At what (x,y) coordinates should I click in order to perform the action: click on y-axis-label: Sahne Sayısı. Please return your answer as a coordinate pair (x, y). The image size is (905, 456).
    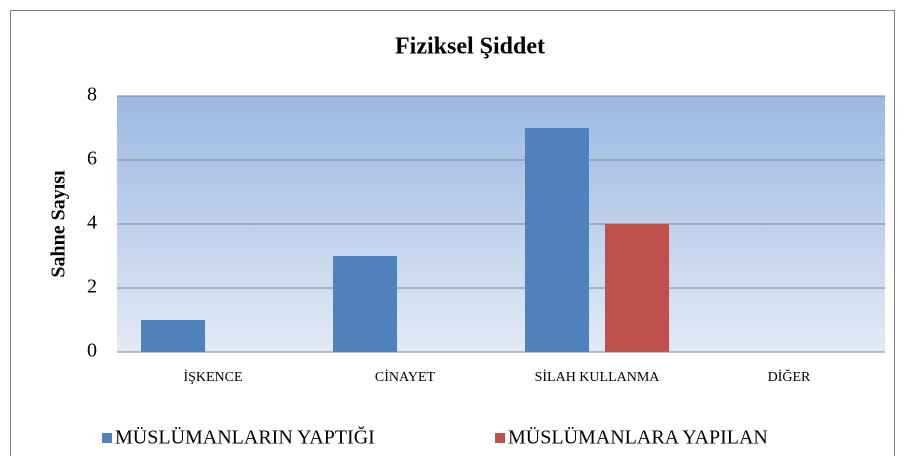
    Looking at the image, I should click on (59, 224).